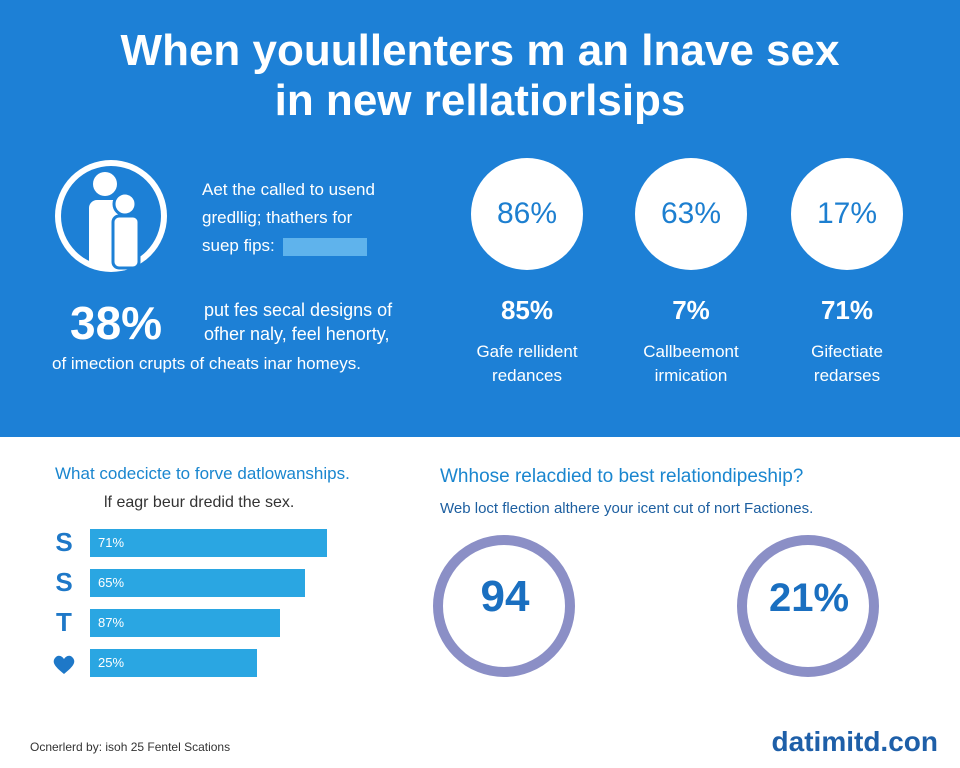 Image resolution: width=960 pixels, height=768 pixels. Describe the element at coordinates (480, 50) in the screenshot. I see `title: When youullenters m an lnave sex` at that location.